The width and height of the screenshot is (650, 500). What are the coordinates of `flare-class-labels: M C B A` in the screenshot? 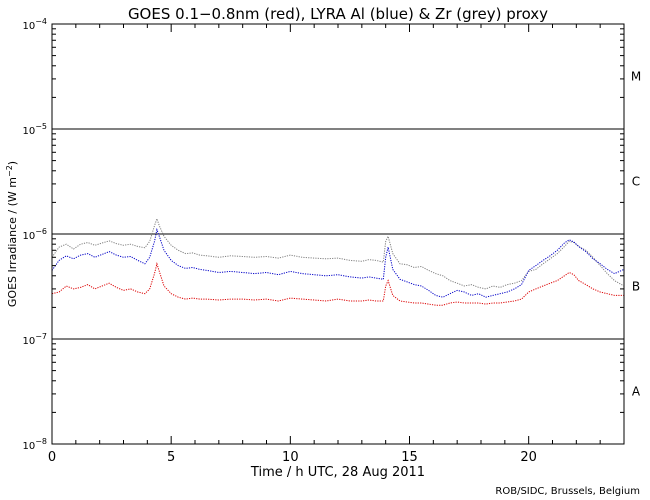 It's located at (636, 234).